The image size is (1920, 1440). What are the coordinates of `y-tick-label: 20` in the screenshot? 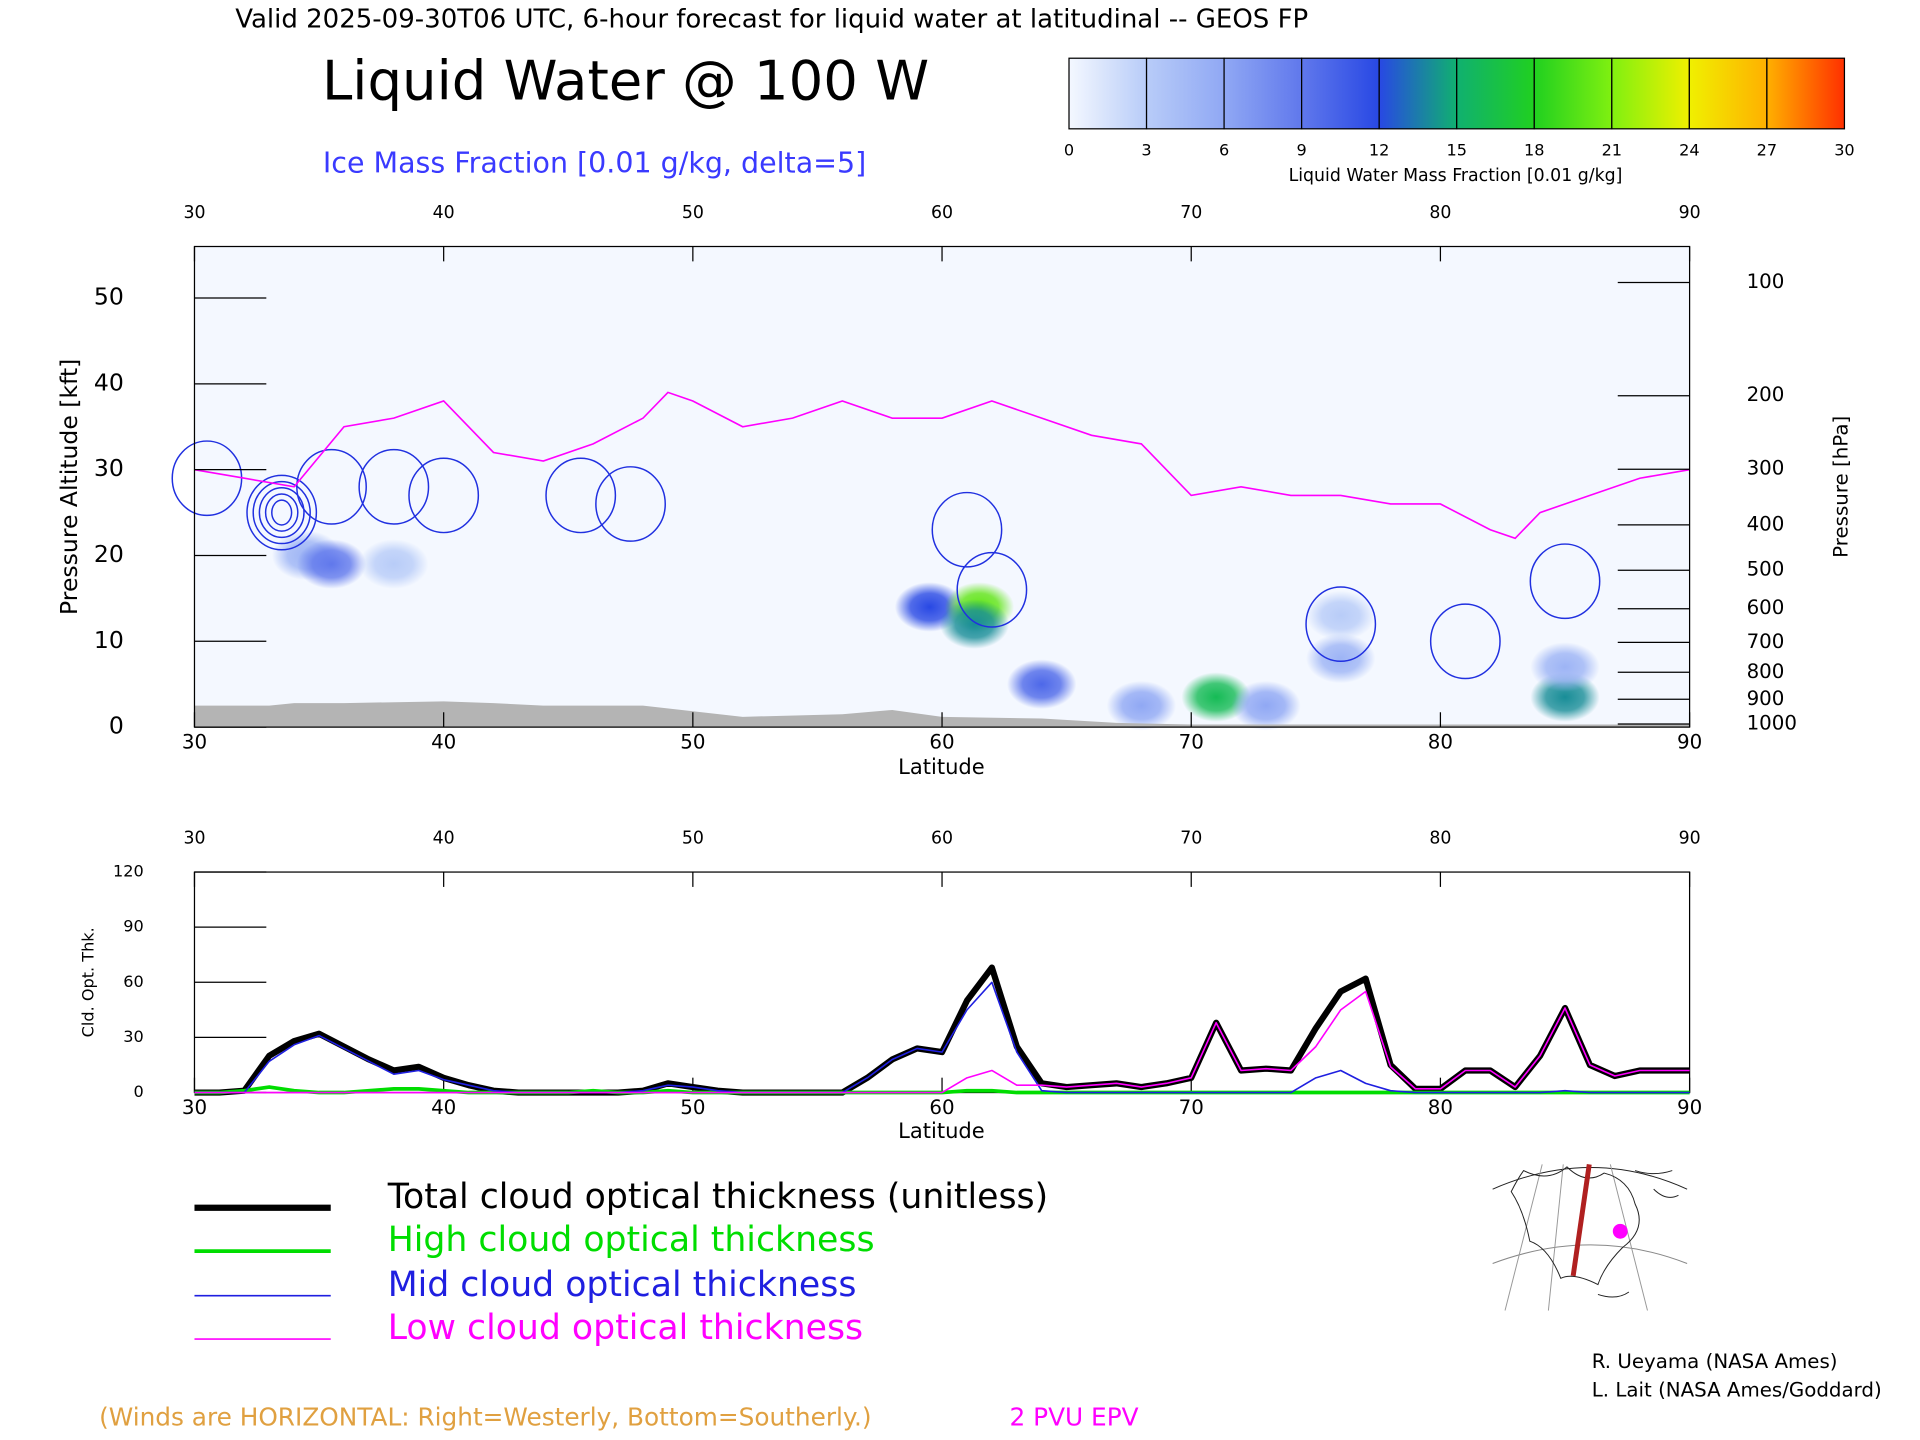 It's located at (109, 554).